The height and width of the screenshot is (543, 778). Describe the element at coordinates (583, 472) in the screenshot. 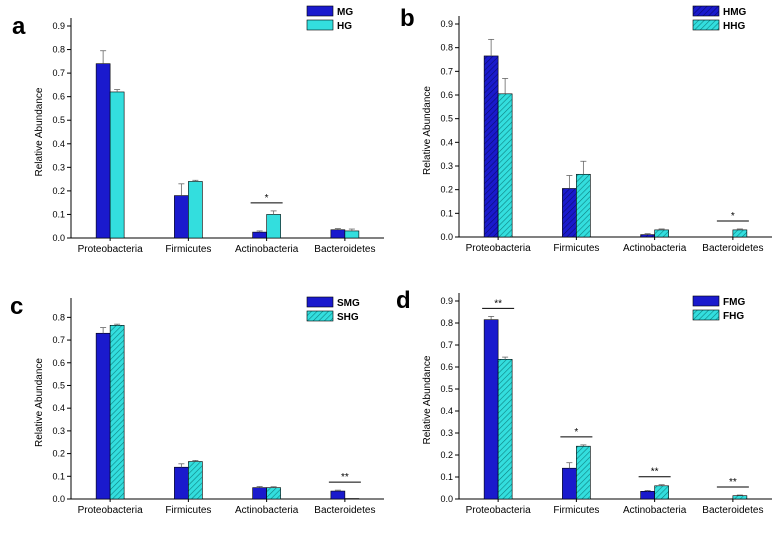

I see `bar-FHG-Firmicutes` at that location.